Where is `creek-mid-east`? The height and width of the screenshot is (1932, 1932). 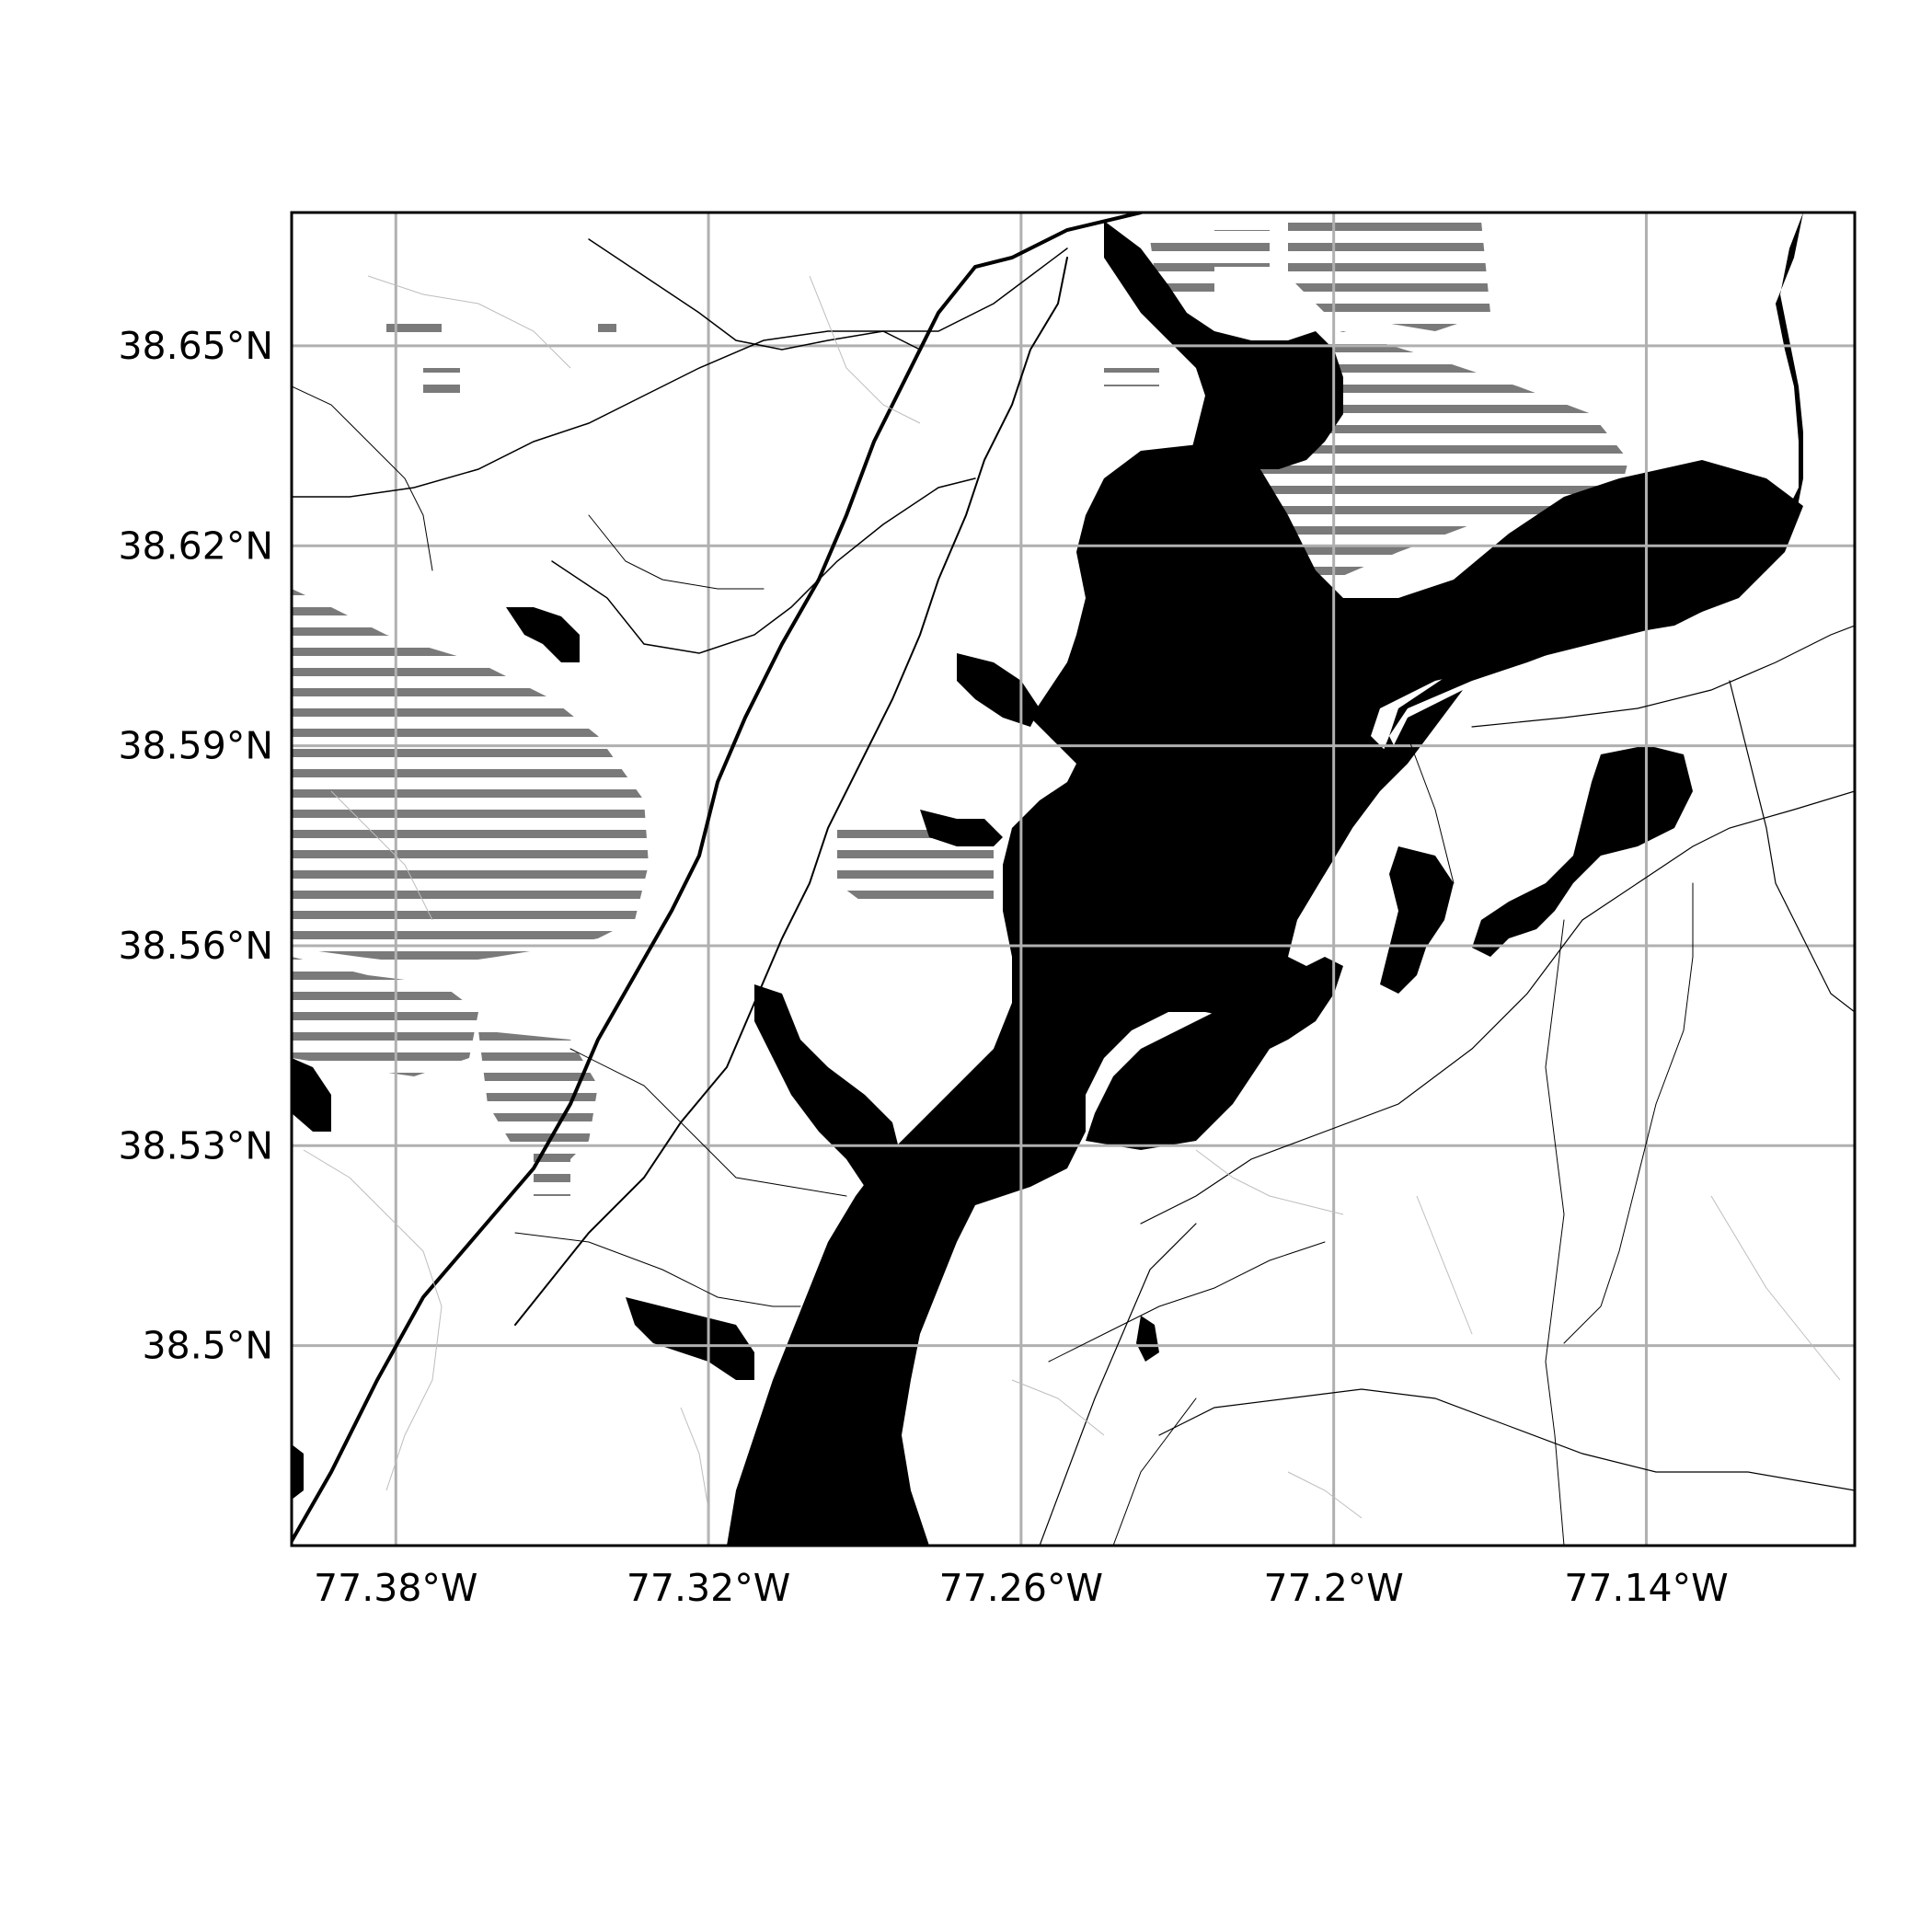
creek-mid-east is located at coordinates (1417, 920).